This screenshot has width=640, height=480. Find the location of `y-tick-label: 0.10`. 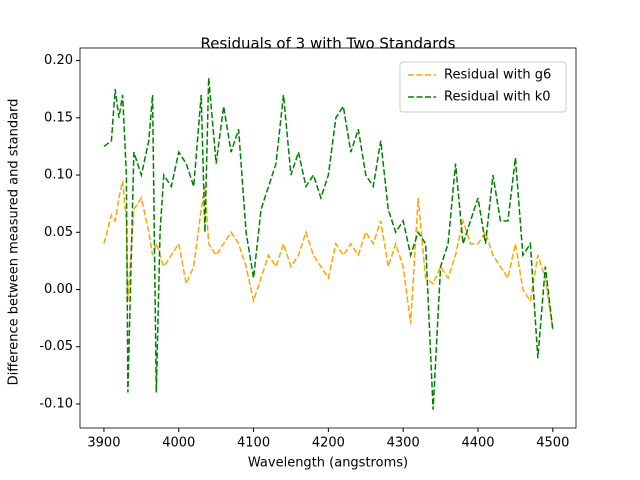

y-tick-label: 0.10 is located at coordinates (58, 175).